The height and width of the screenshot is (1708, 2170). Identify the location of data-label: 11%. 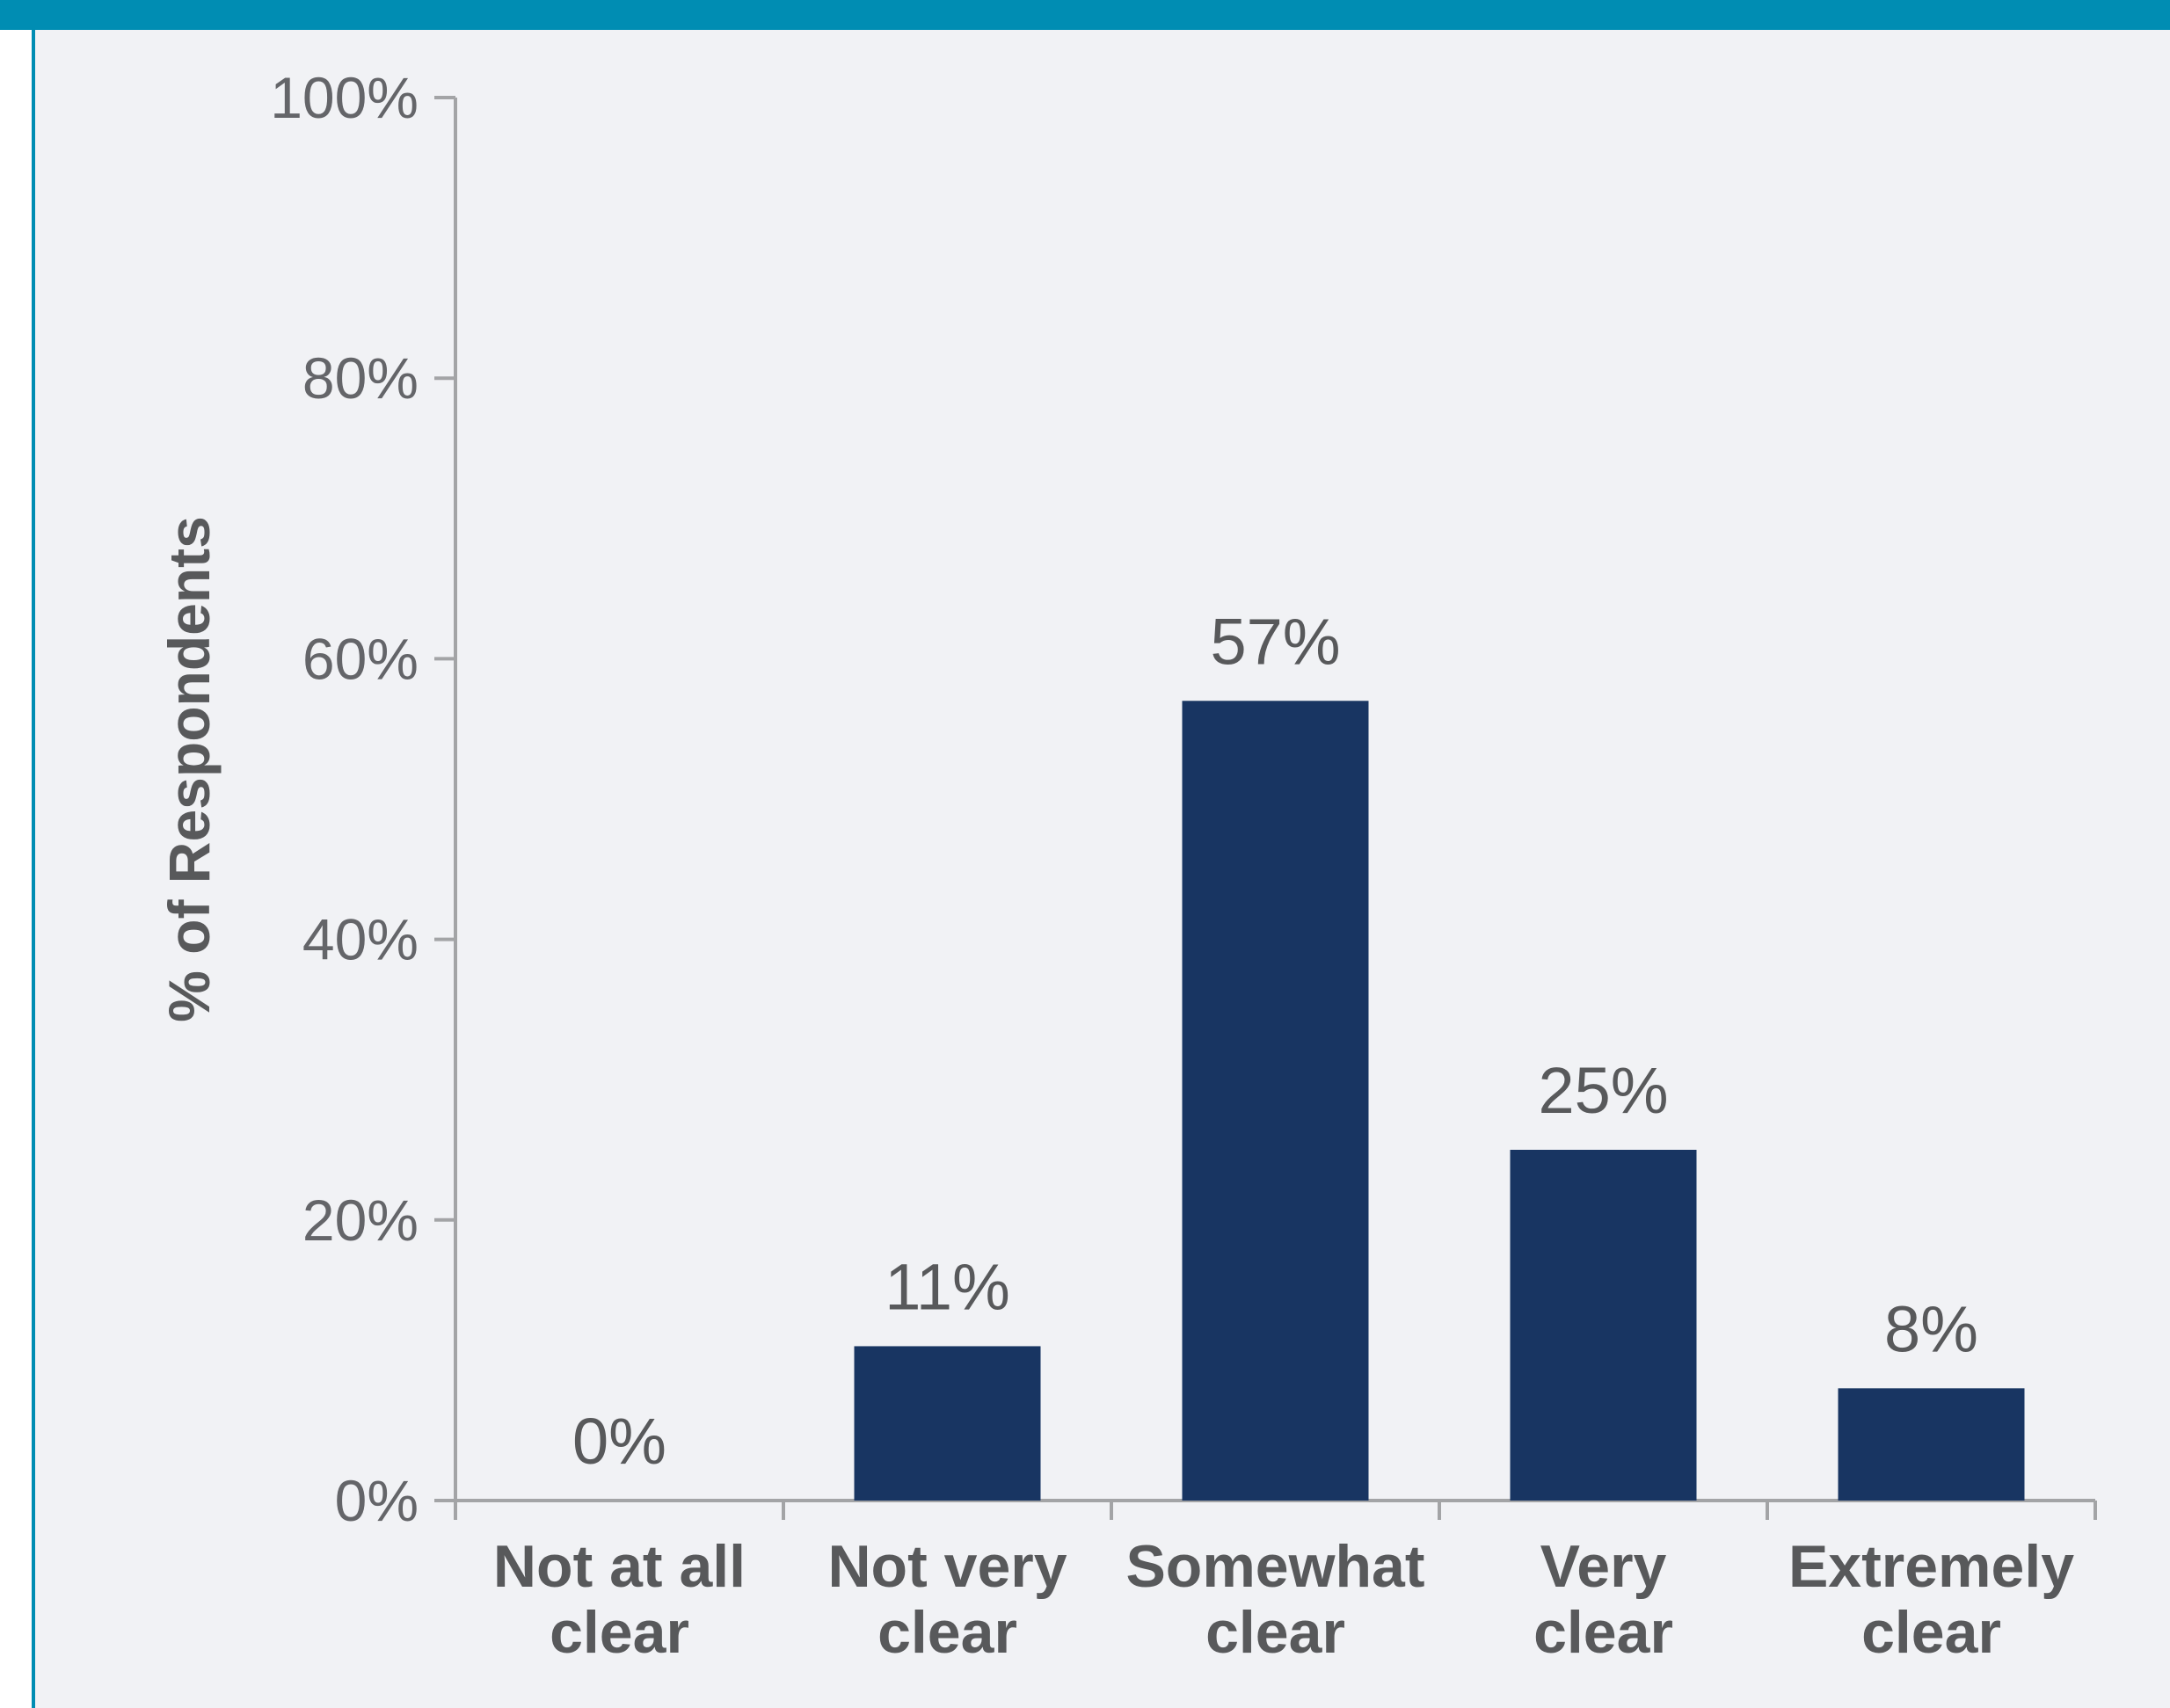
(948, 1286).